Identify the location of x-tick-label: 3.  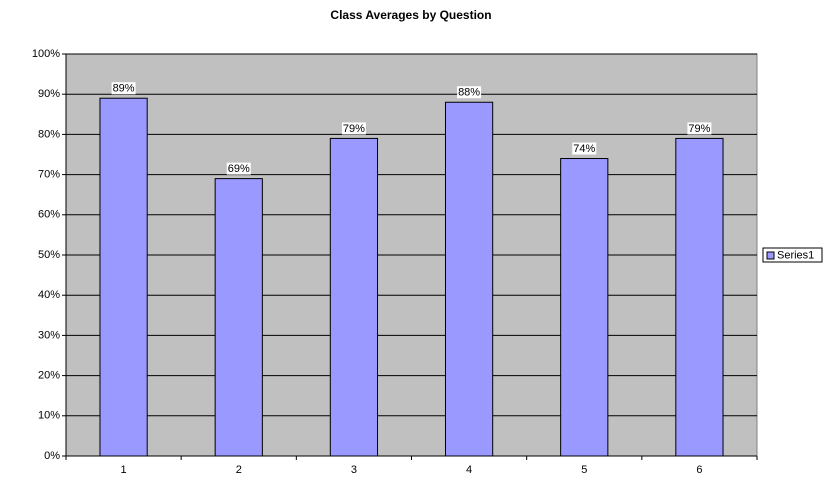
(354, 470).